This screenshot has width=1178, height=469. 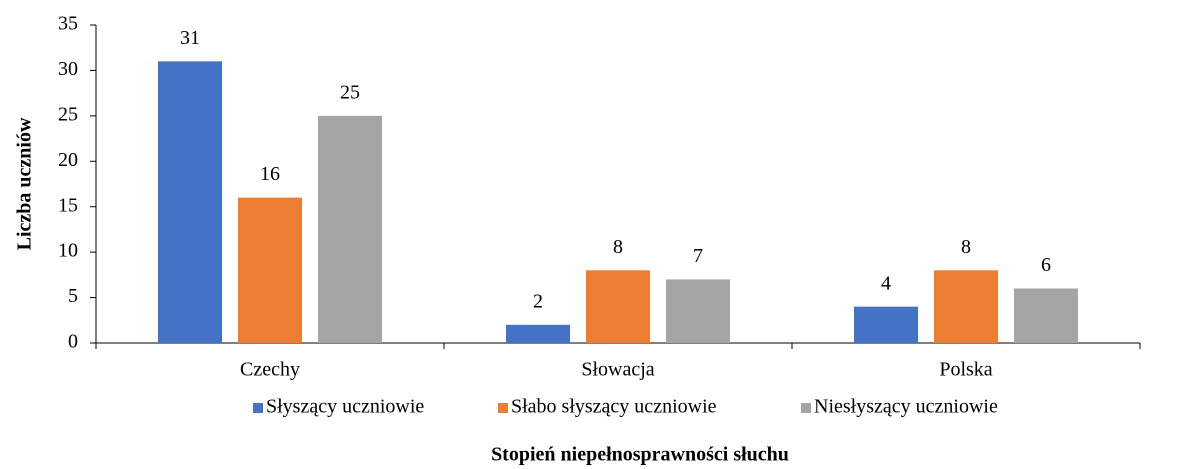 I want to click on y-tick-label: 10, so click(x=68, y=251).